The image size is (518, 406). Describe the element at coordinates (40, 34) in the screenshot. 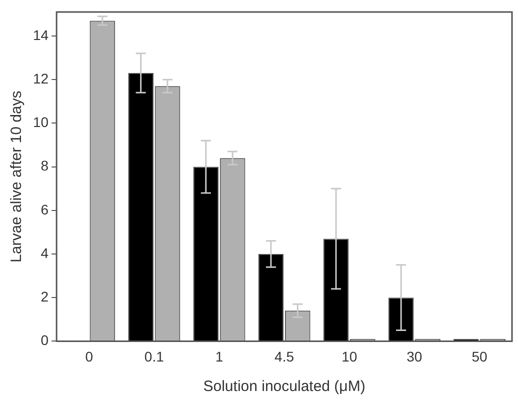

I see `y-tick-label: 14` at that location.